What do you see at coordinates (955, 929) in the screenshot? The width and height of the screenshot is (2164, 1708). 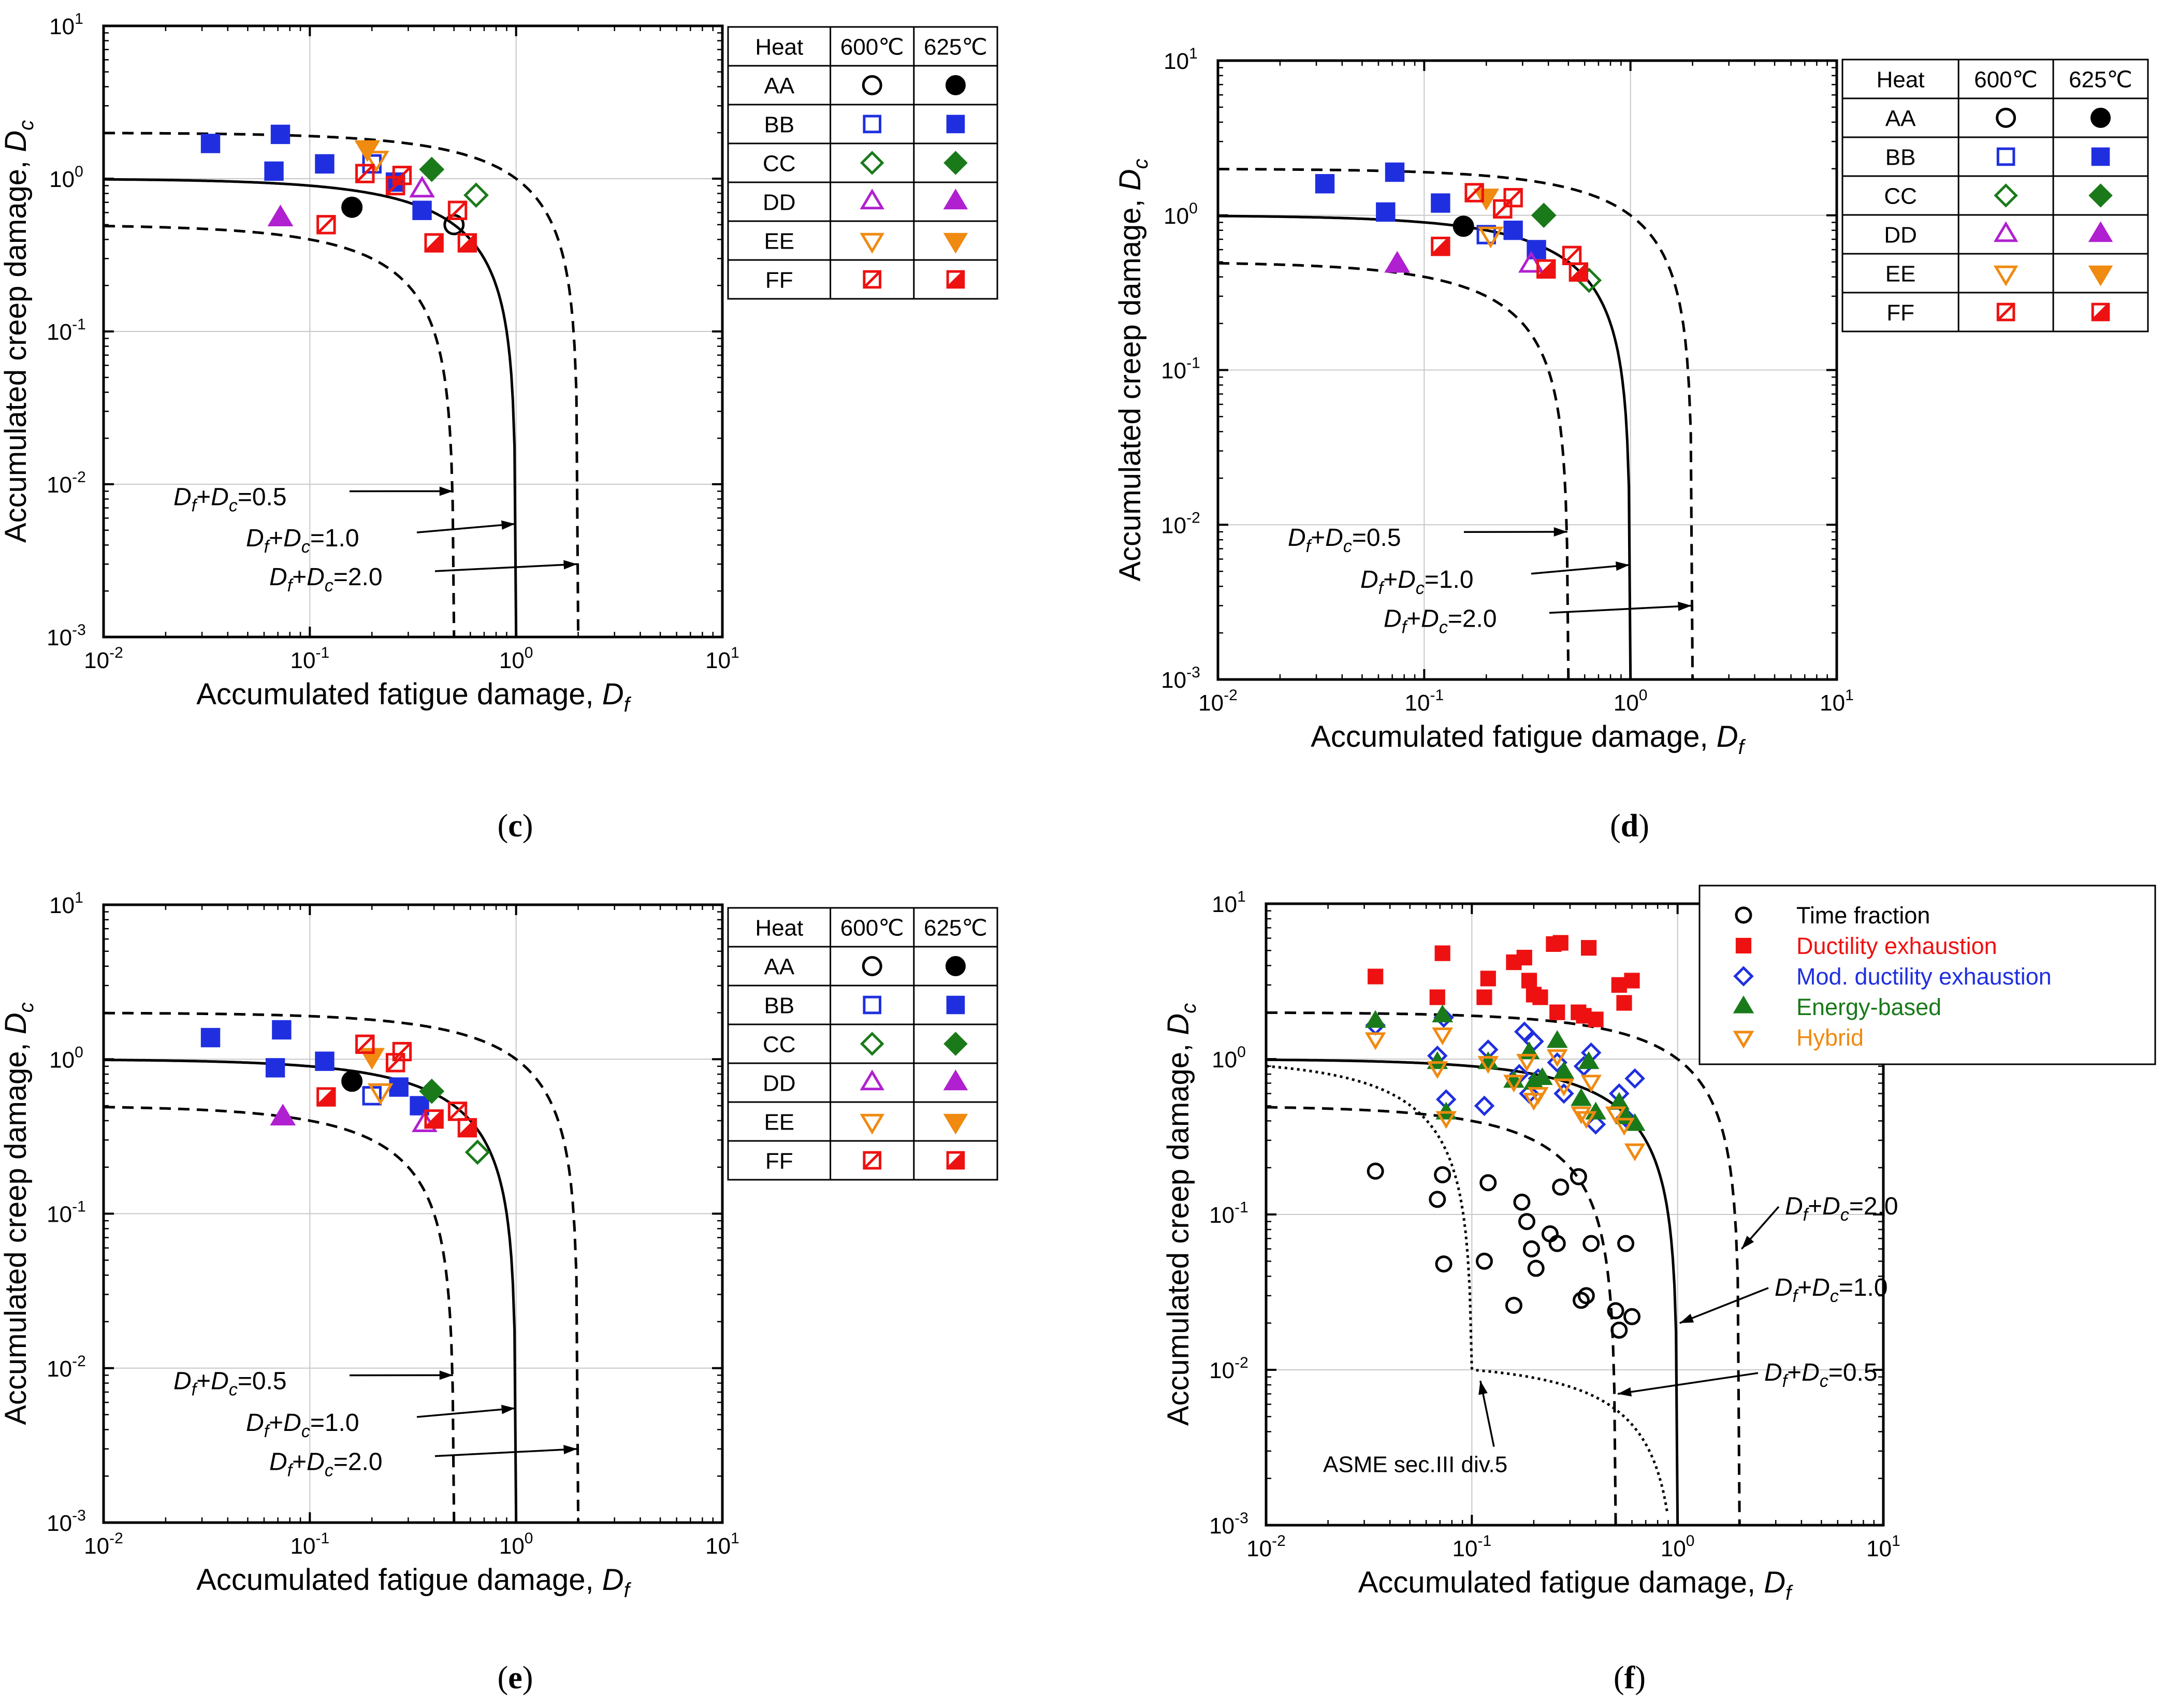 I see `legend-header: 625℃` at bounding box center [955, 929].